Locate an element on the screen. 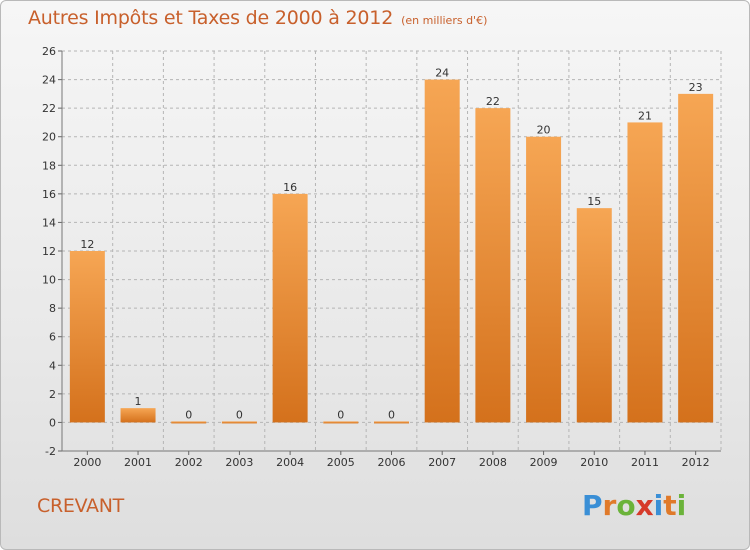 This screenshot has height=550, width=750. data-label-2004: 16 is located at coordinates (290, 187).